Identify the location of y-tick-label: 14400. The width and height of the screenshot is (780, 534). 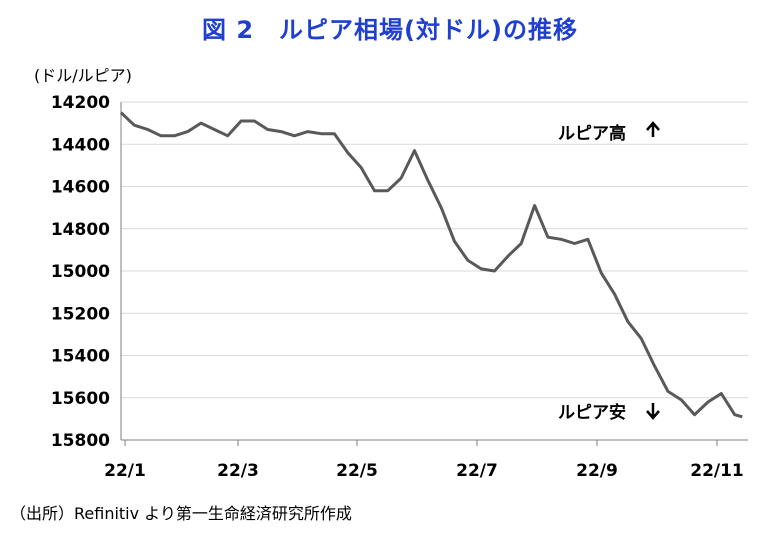
(80, 145).